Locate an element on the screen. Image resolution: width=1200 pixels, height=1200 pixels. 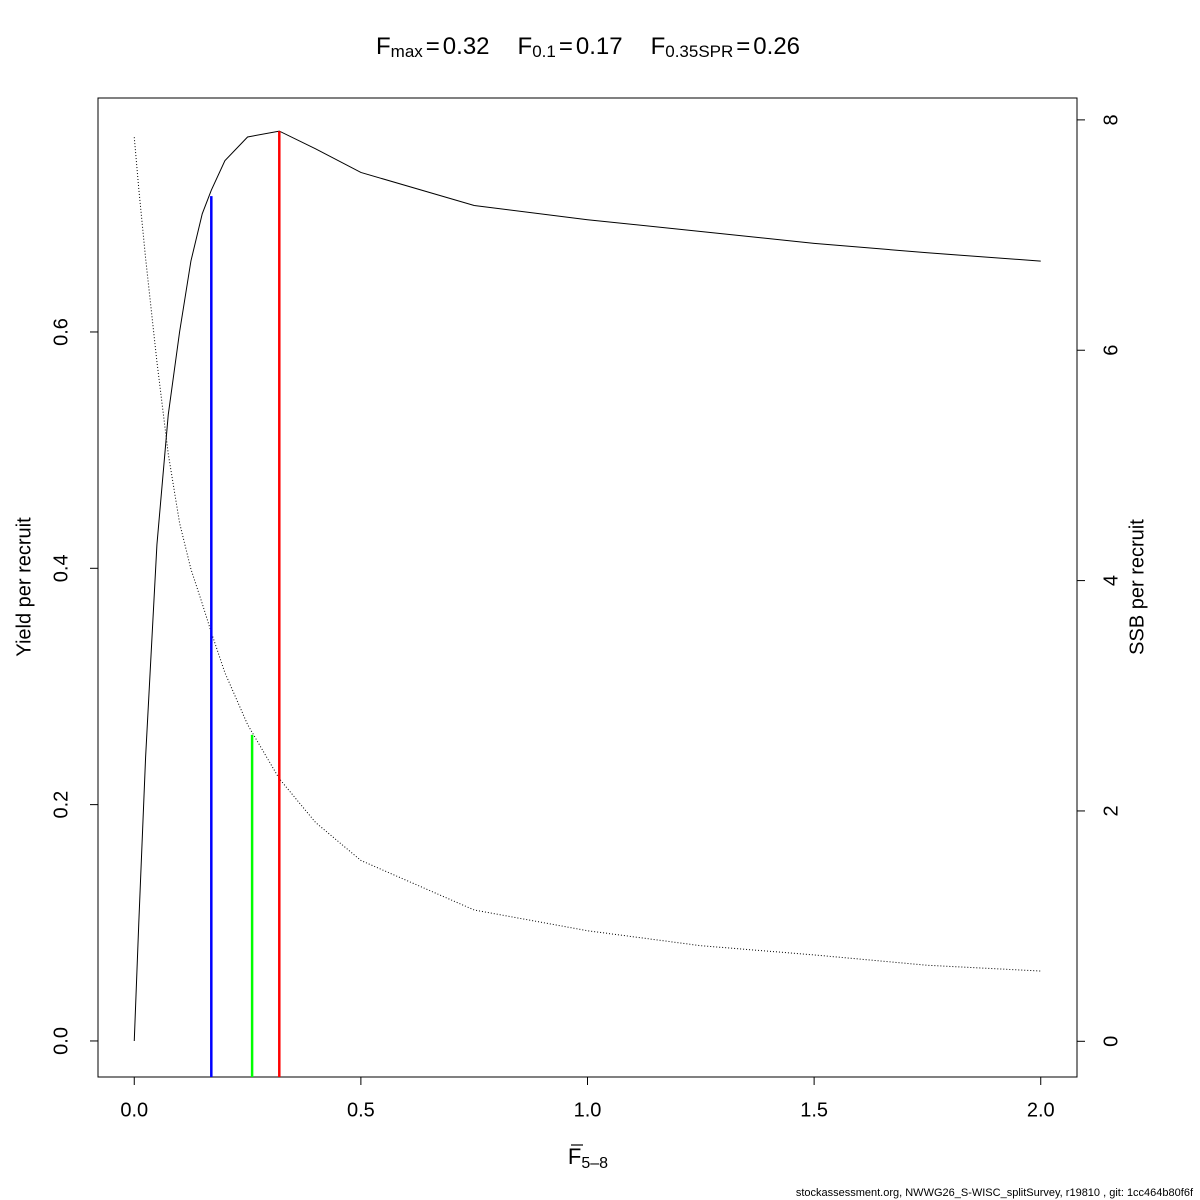
x-tick-label: 0.5 is located at coordinates (361, 1110).